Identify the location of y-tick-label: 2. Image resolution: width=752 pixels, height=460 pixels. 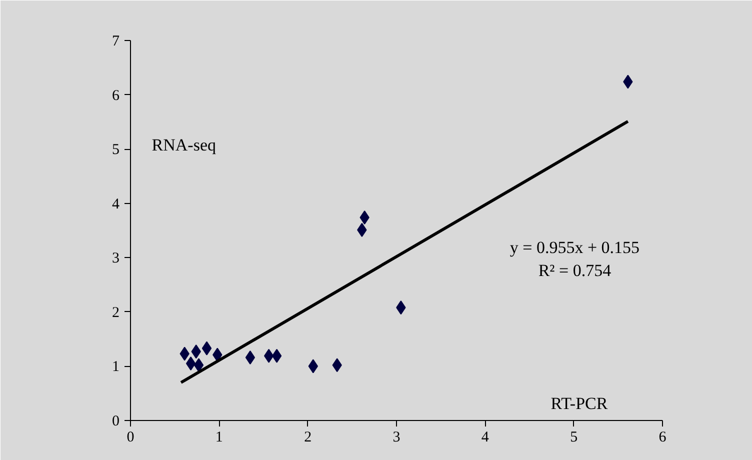
(116, 312).